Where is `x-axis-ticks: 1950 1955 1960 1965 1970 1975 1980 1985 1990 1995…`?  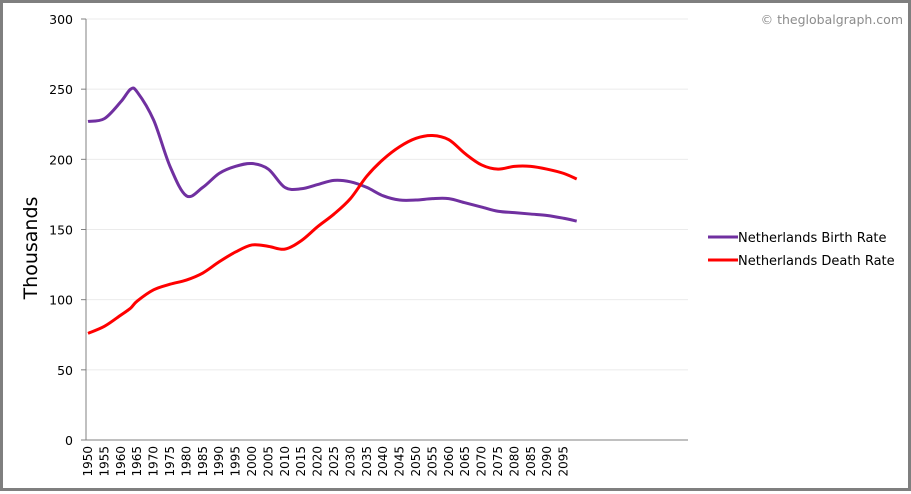 x-axis-ticks: 1950 1955 1960 1965 1970 1975 1980 1985 1990 1995… is located at coordinates (326, 461).